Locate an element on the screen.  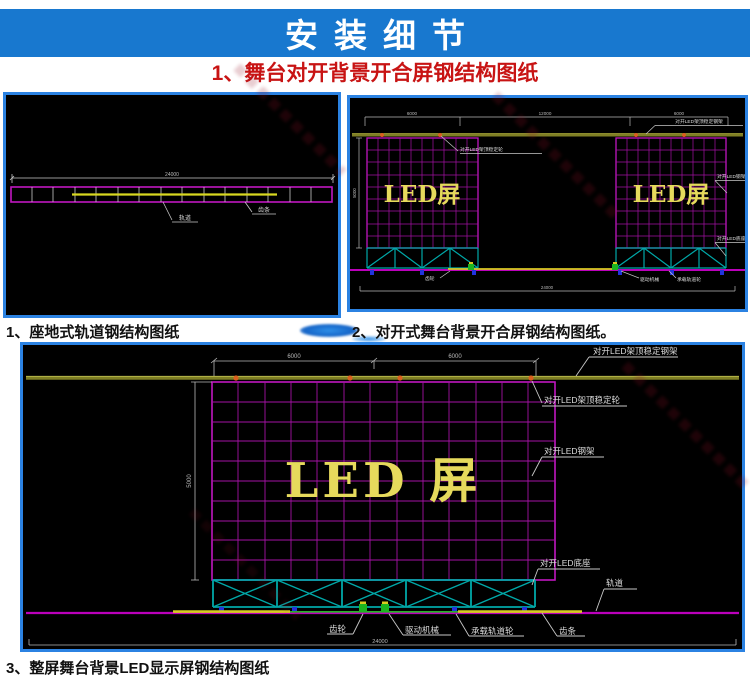
dim-seg-mid: 12000 is located at coordinates (545, 113).